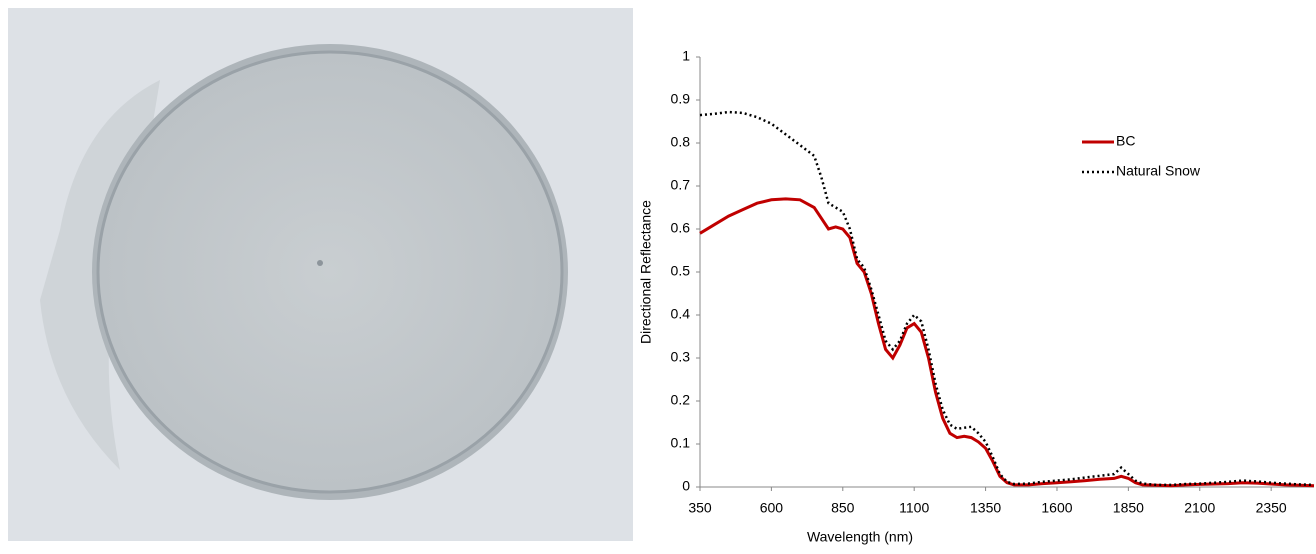 This screenshot has width=1316, height=554. I want to click on y-tick-label: 0.7, so click(681, 185).